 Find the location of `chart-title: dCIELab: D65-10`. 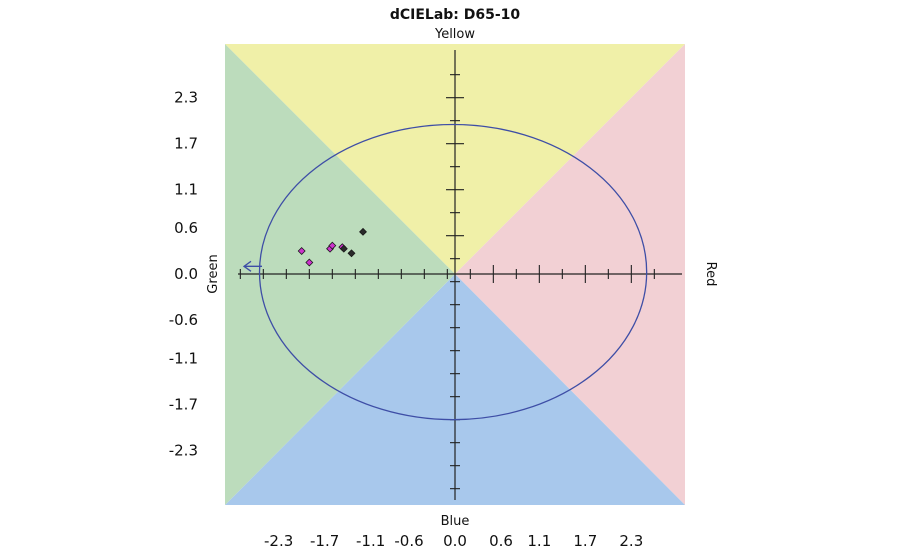

chart-title: dCIELab: D65-10 is located at coordinates (455, 15).